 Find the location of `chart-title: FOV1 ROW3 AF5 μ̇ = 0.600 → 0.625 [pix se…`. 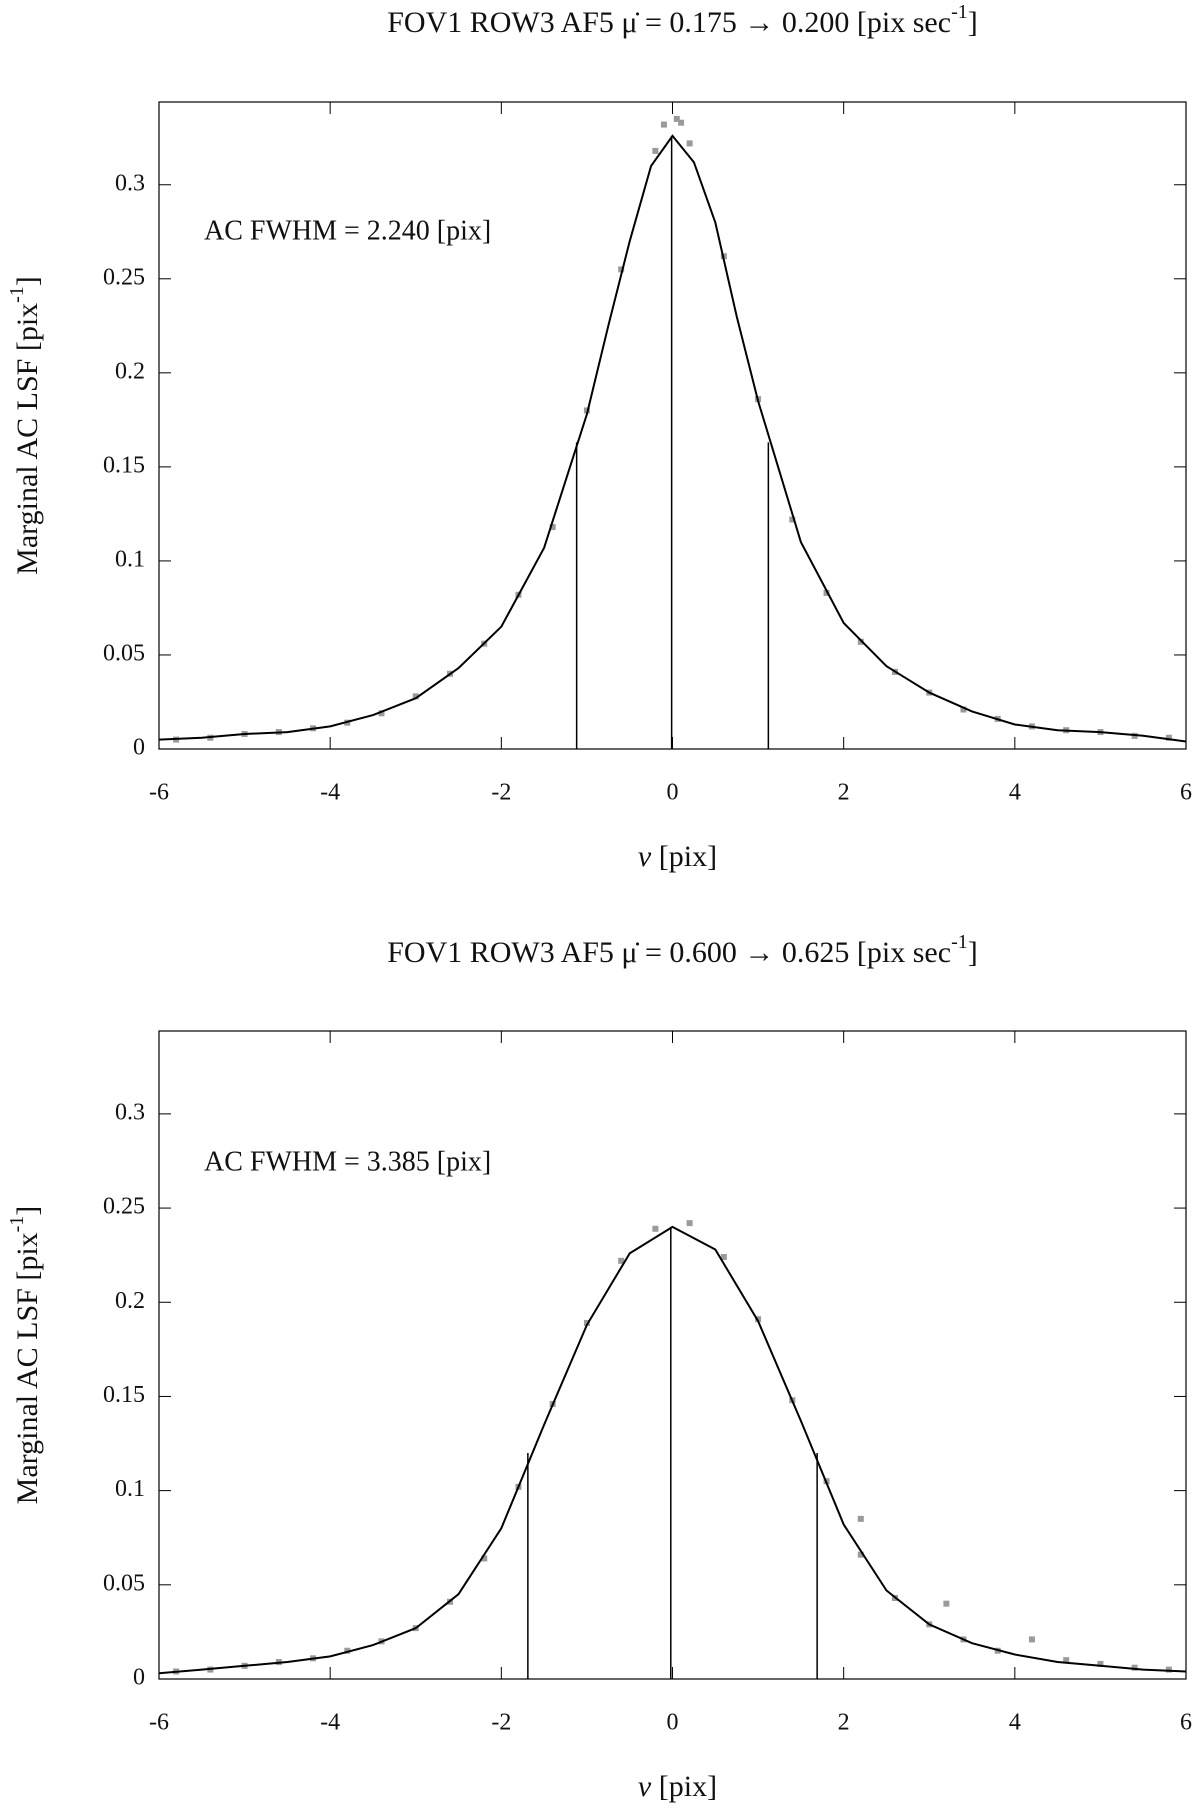

chart-title: FOV1 ROW3 AF5 μ̇ = 0.600 → 0.625 [pix se… is located at coordinates (682, 950).